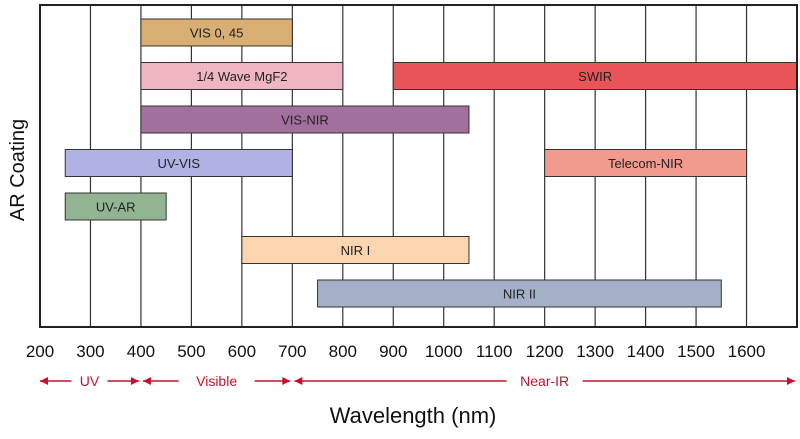  Describe the element at coordinates (298, 381) in the screenshot. I see `region-arrow-near-ir-start` at that location.